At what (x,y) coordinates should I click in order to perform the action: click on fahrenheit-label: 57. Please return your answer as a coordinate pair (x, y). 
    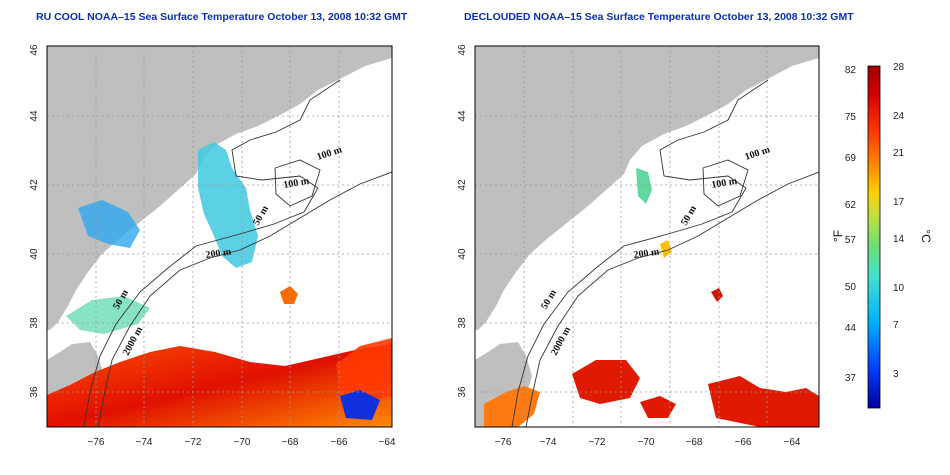
    Looking at the image, I should click on (851, 240).